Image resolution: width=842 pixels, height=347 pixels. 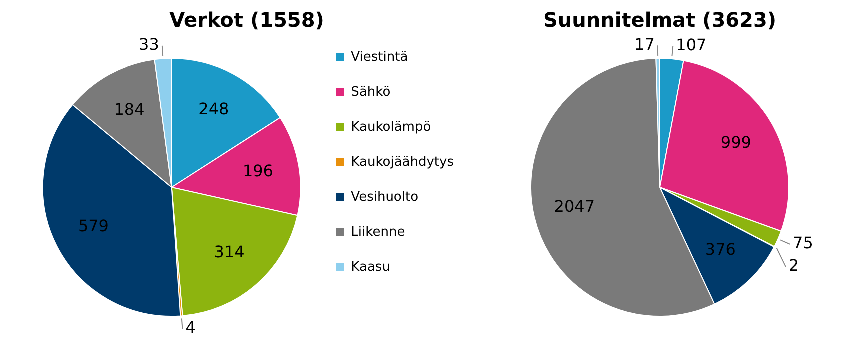 I want to click on legend-label: Sähkö, so click(x=371, y=92).